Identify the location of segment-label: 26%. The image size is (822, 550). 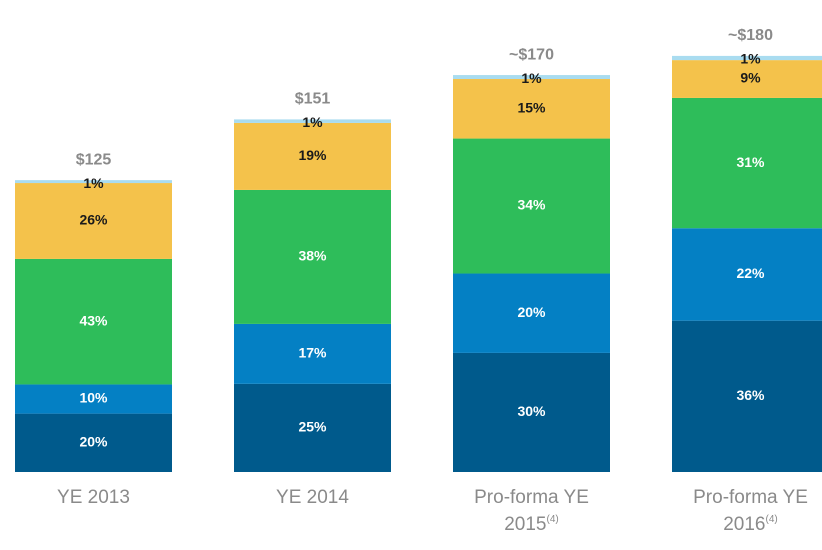
(93, 220).